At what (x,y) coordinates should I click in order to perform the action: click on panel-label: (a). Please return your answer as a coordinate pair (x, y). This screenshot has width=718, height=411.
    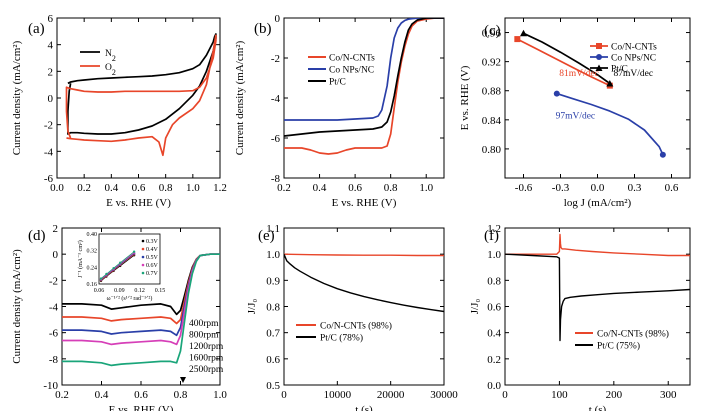
    Looking at the image, I should click on (36, 29).